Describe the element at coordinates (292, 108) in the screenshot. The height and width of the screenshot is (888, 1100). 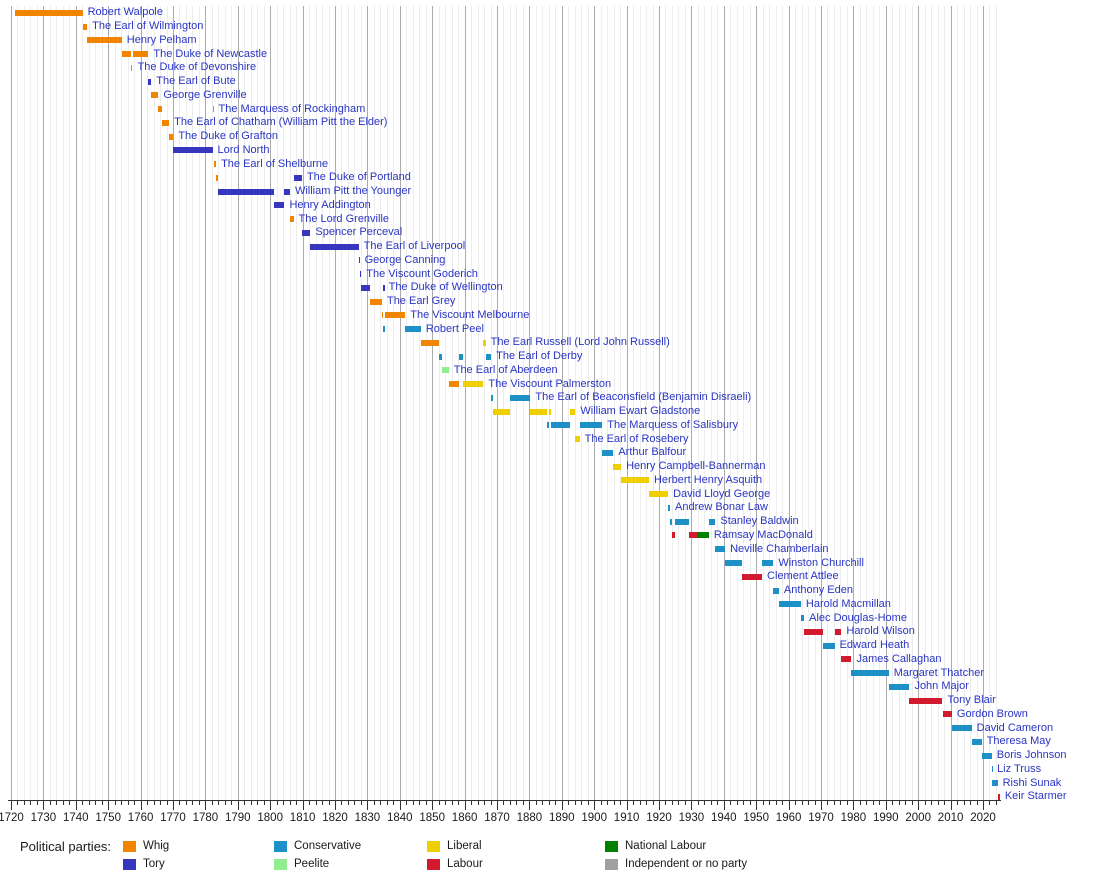
I see `pm-label: The Marquess of Rockingham` at that location.